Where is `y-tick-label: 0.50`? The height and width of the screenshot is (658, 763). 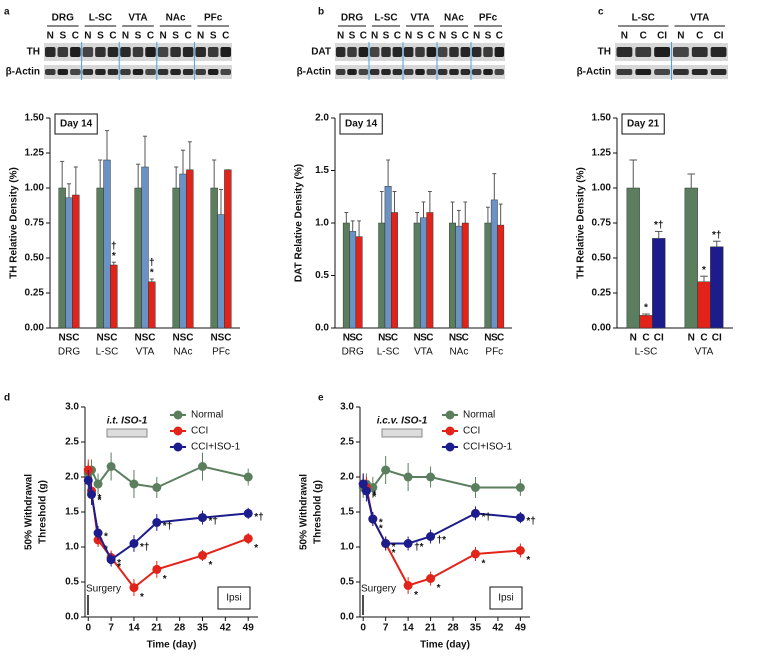
y-tick-label: 0.50 is located at coordinates (602, 258).